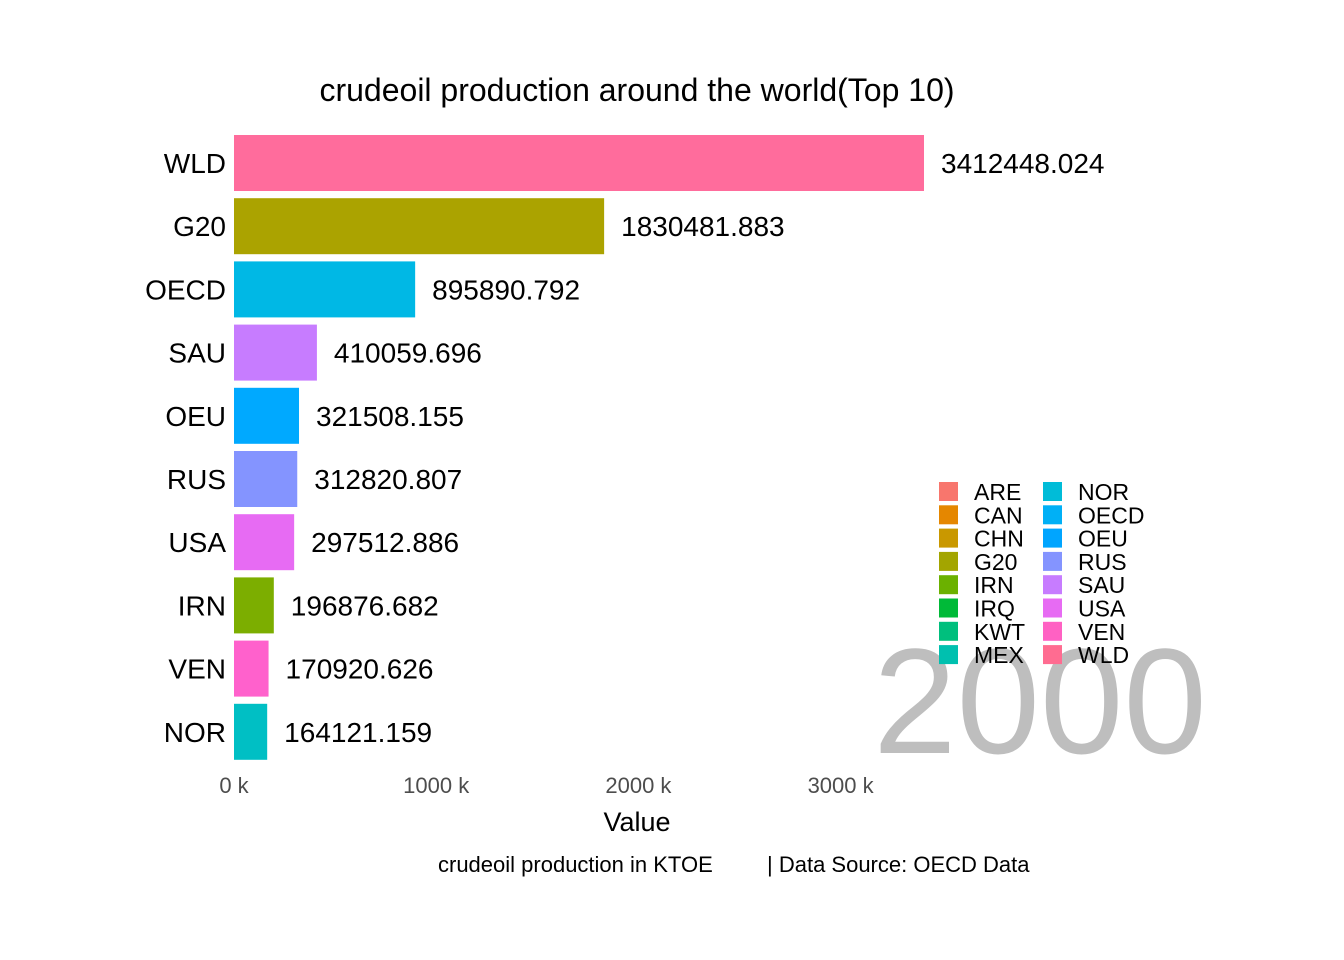 This screenshot has width=1344, height=960. I want to click on legend-key-mex, so click(948, 655).